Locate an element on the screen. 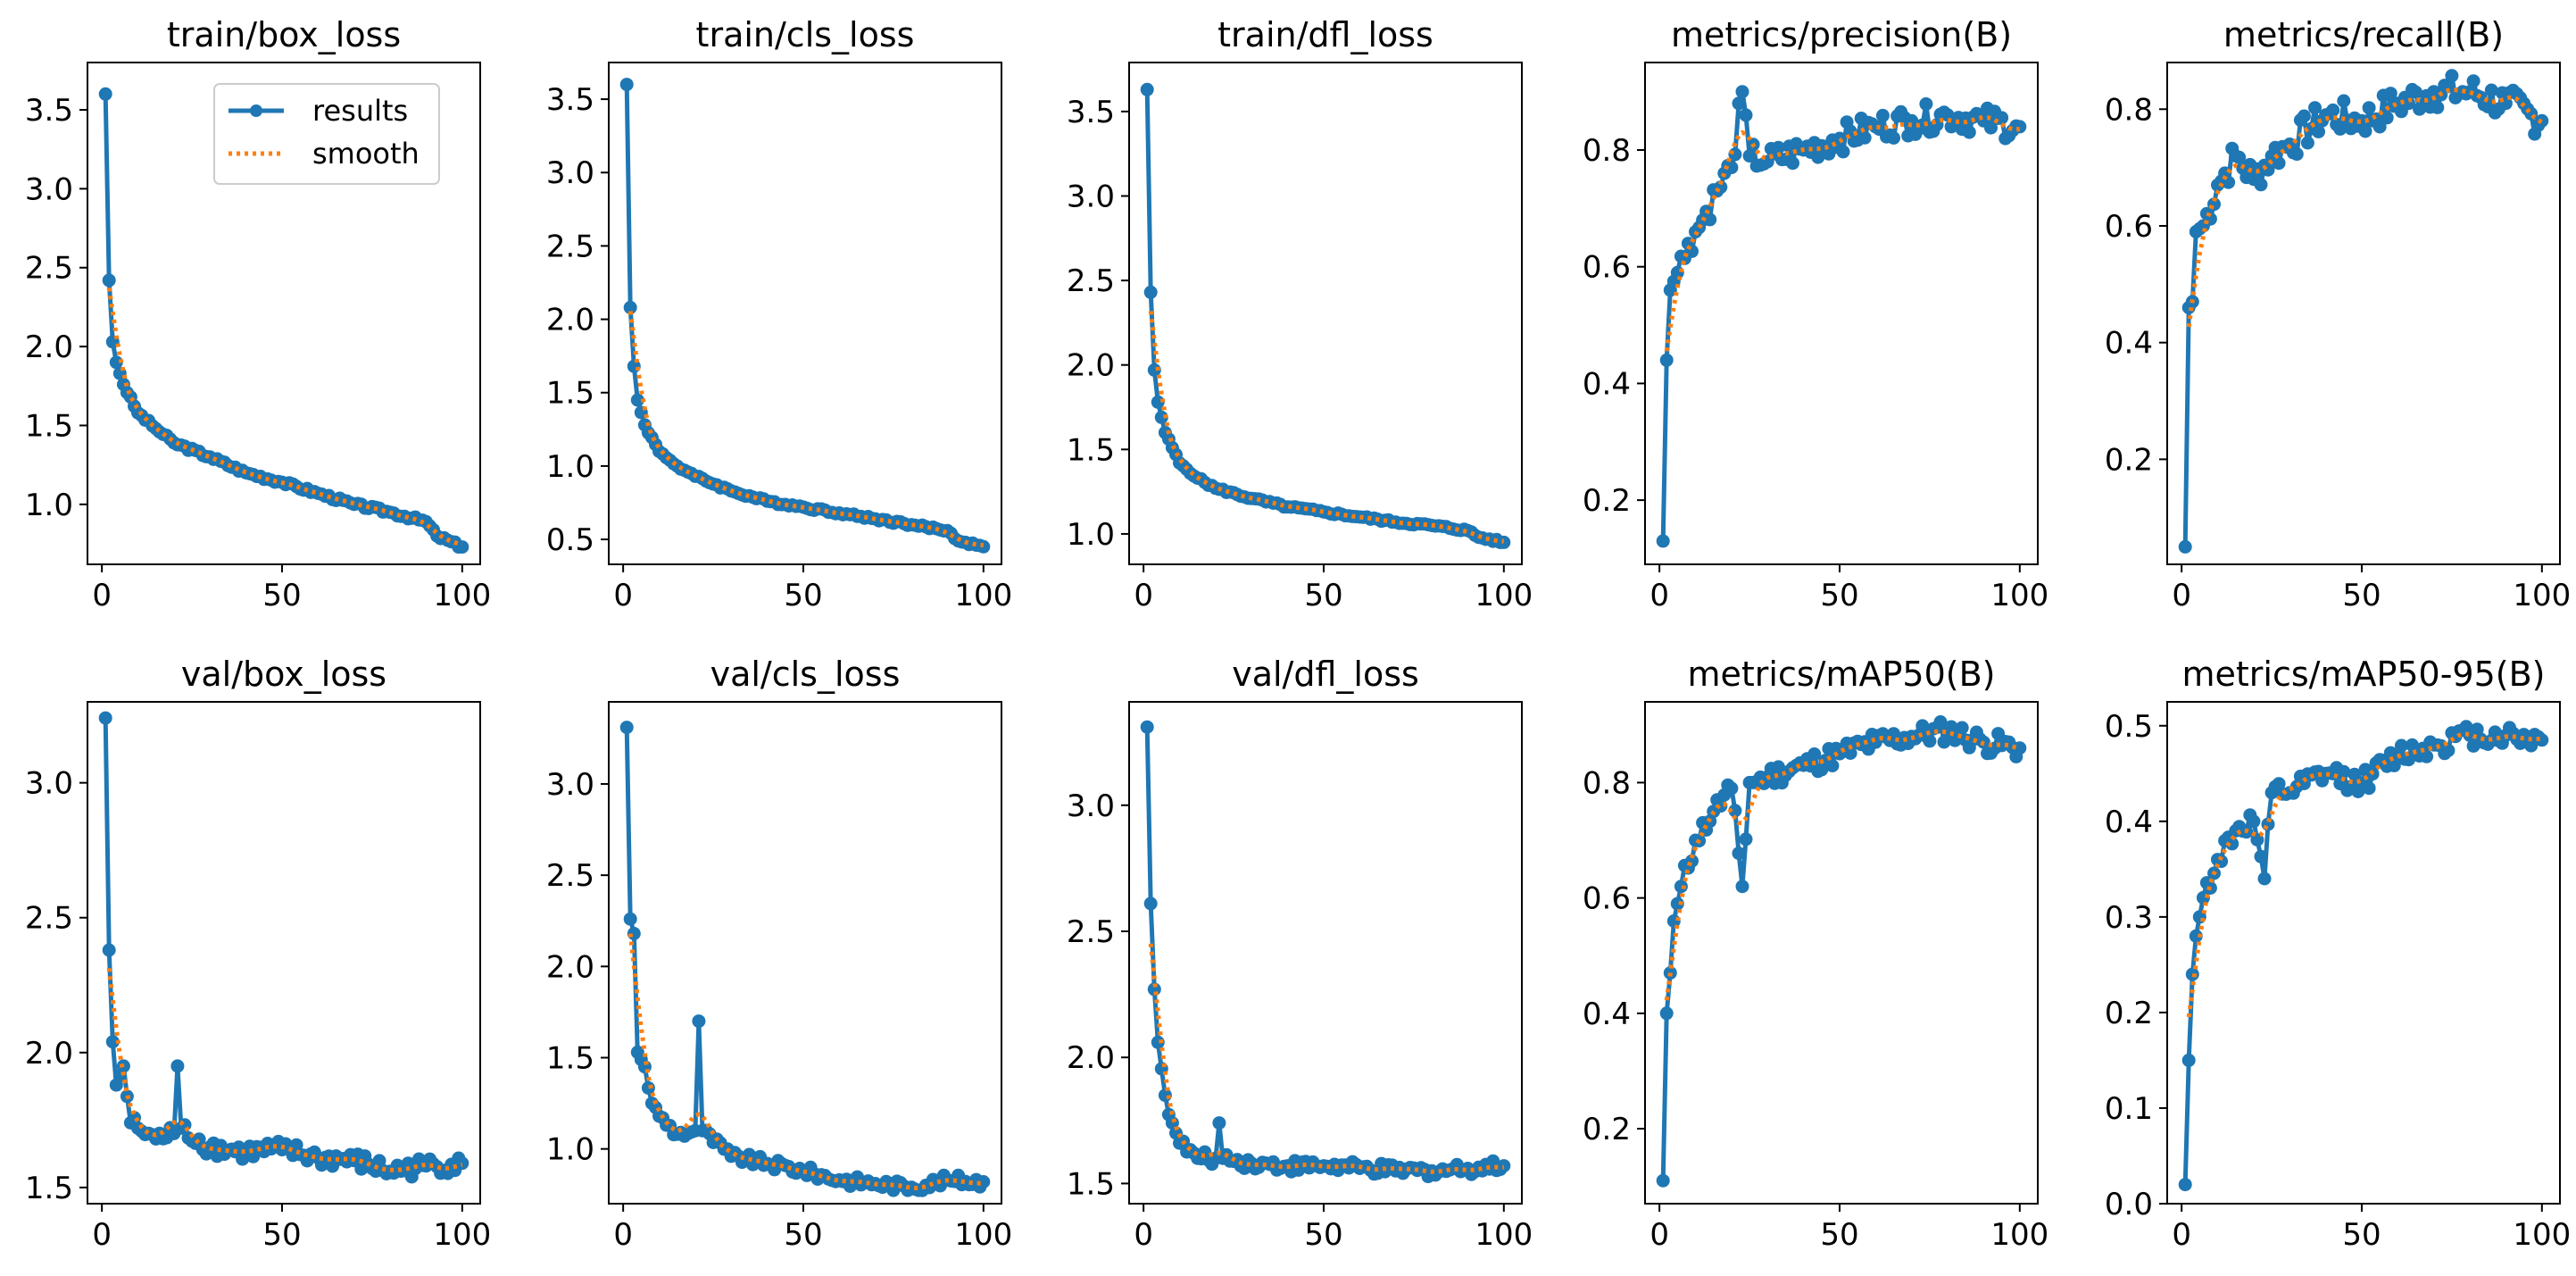  y-tick-label: 0.5 is located at coordinates (570, 540).